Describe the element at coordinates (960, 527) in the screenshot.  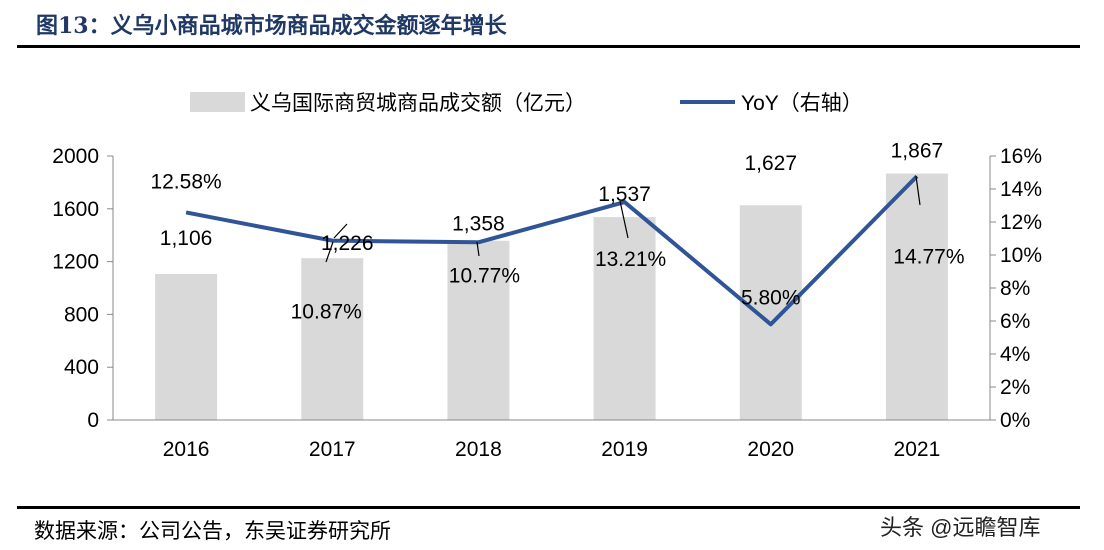
I see `watermark: 头条 @远瞻智库` at that location.